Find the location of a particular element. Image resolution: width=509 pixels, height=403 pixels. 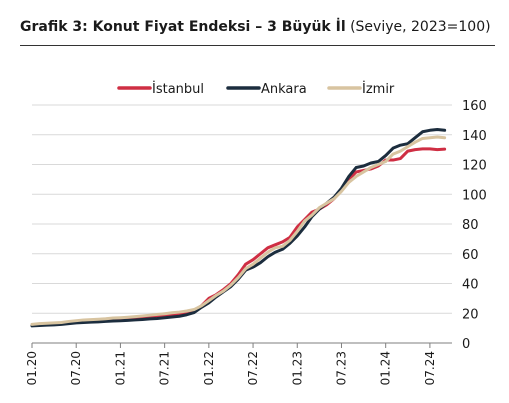

y-tick-label: 0 is located at coordinates (466, 344).